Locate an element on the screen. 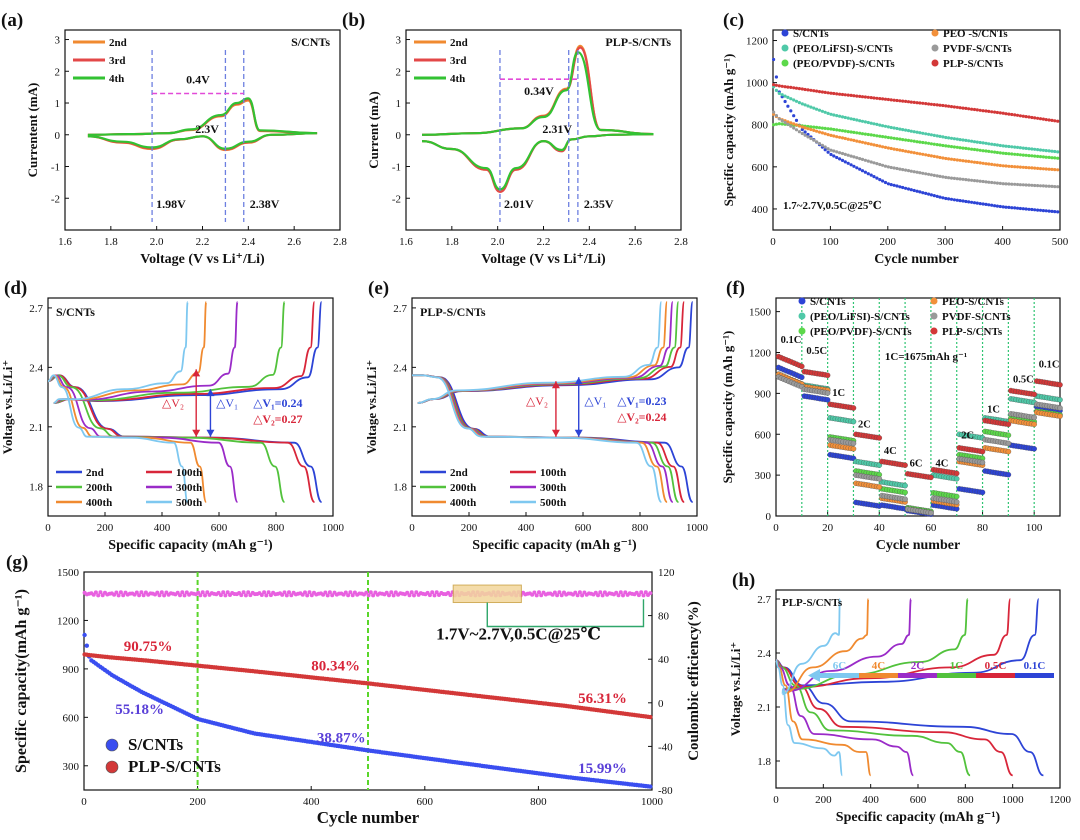 This screenshot has height=840, width=1080. panel-label-f: (f) is located at coordinates (735, 288).